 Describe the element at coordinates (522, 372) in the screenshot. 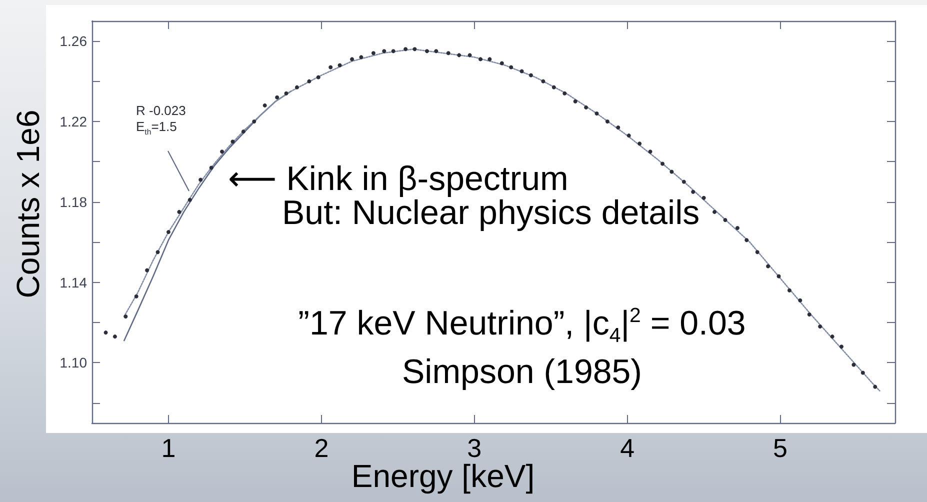

I see `annotation: Simpson (1985)` at that location.